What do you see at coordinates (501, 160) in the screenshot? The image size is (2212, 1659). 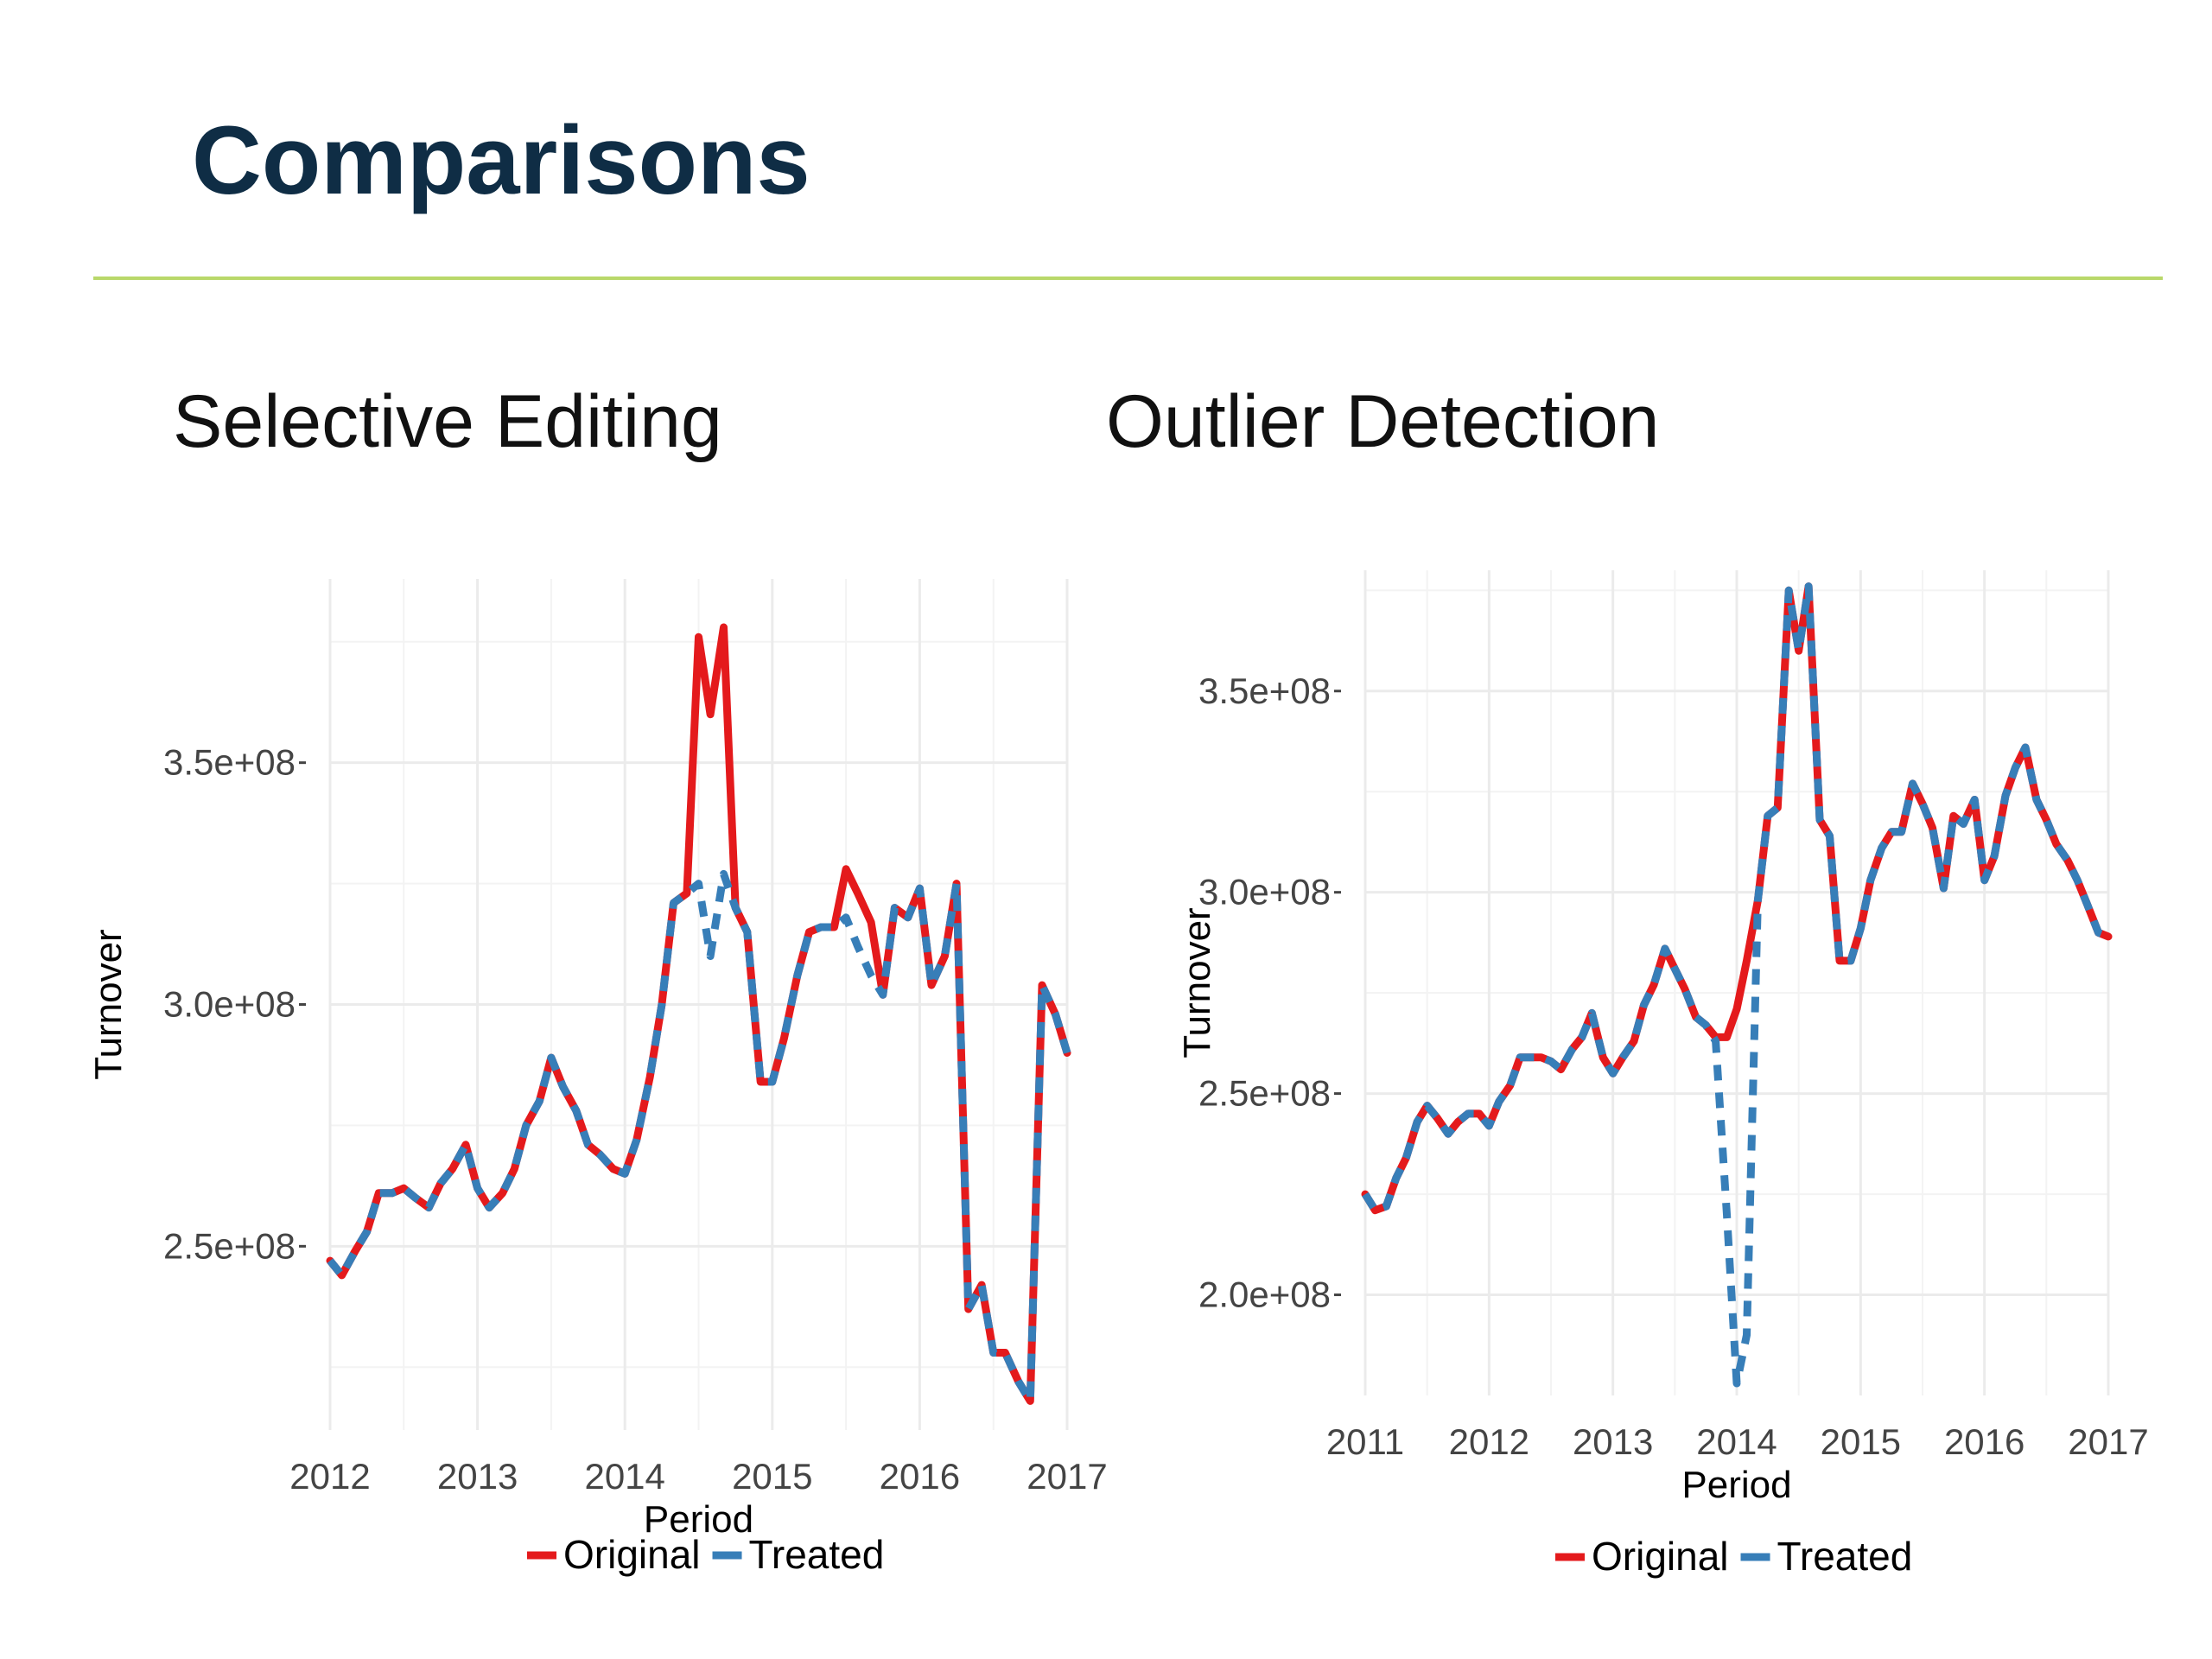 I see `slide-title: Comparisons` at bounding box center [501, 160].